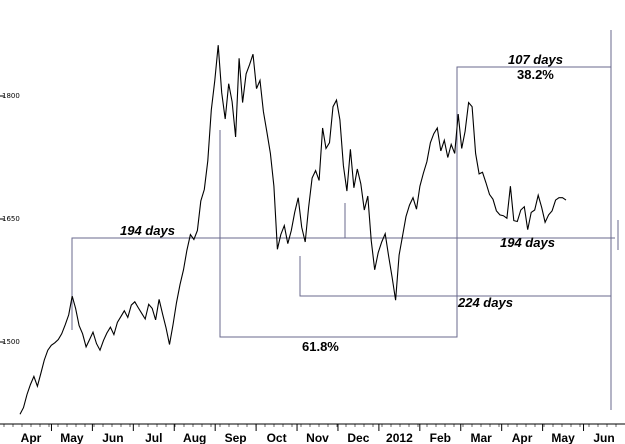 The width and height of the screenshot is (625, 444). Describe the element at coordinates (320, 346) in the screenshot. I see `annotation-61-8-percent: 61.8%` at that location.